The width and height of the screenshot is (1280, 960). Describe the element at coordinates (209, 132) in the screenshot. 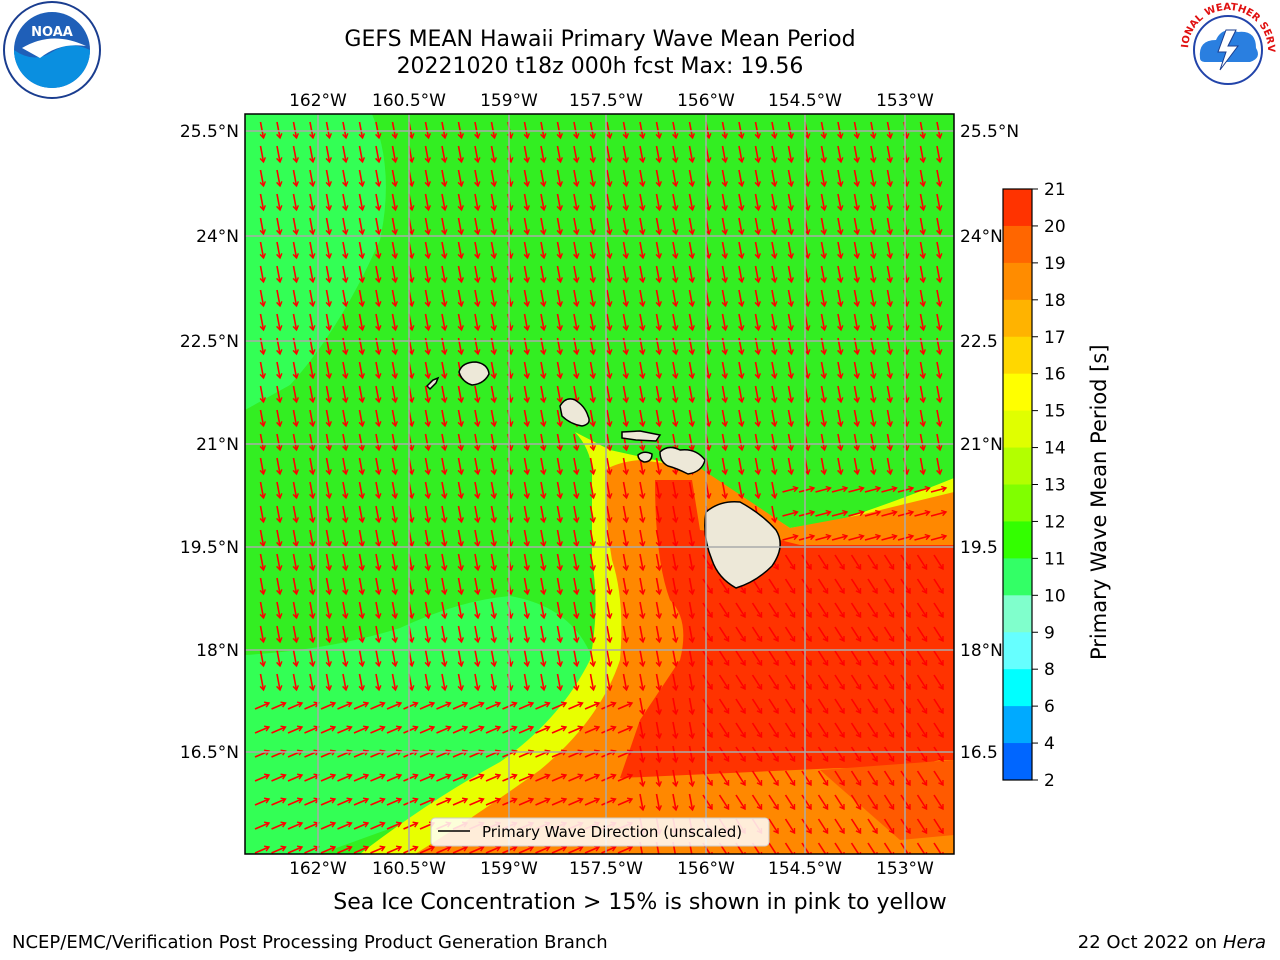

I see `latitude-label: 25.5°N` at that location.